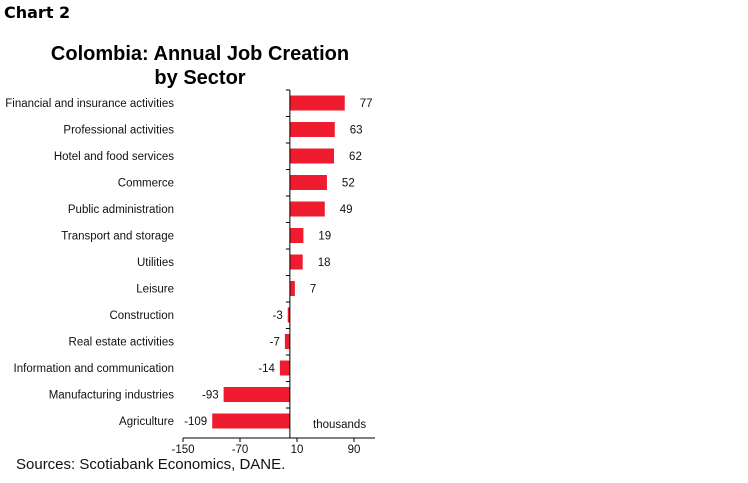 The height and width of the screenshot is (483, 748). Describe the element at coordinates (355, 157) in the screenshot. I see `data-label: 62` at that location.